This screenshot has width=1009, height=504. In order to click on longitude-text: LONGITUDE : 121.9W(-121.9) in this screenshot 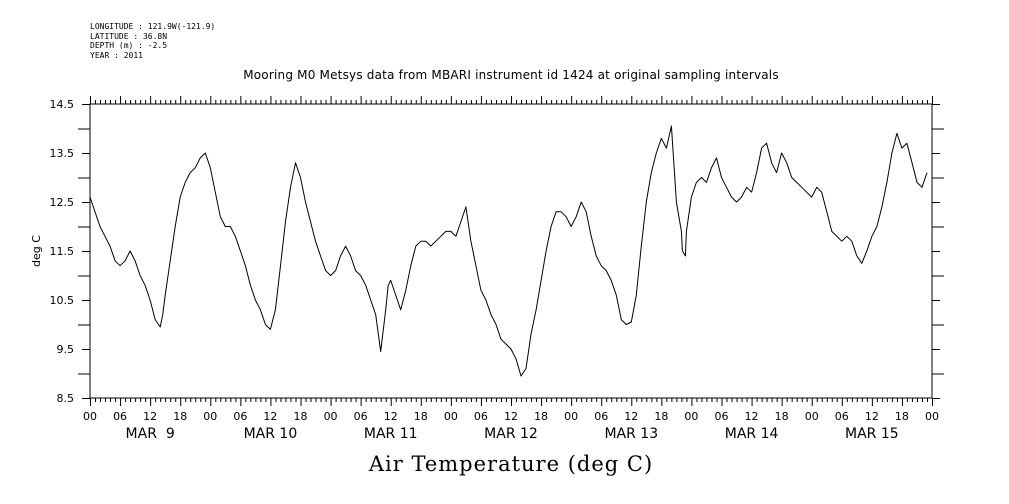, I will do `click(153, 26)`.